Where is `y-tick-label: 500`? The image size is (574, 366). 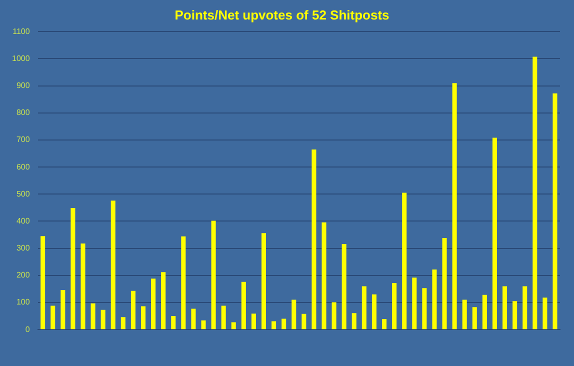
y-tick-label: 500 is located at coordinates (23, 193).